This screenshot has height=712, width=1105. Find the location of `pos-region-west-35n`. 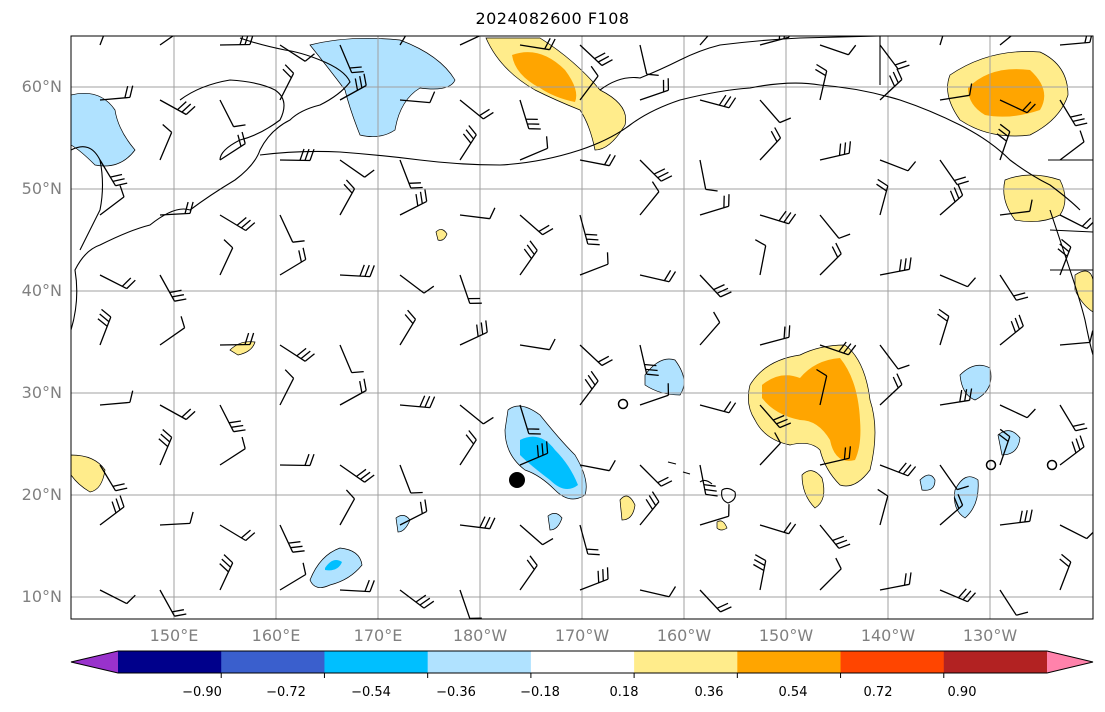

pos-region-west-35n is located at coordinates (242, 348).